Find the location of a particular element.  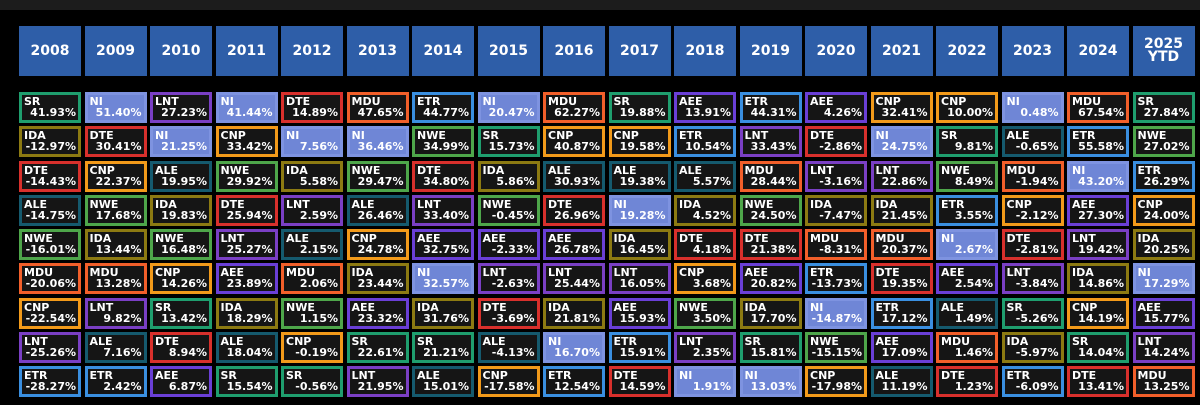

return-cell: IDA 19.83% is located at coordinates (181, 210).